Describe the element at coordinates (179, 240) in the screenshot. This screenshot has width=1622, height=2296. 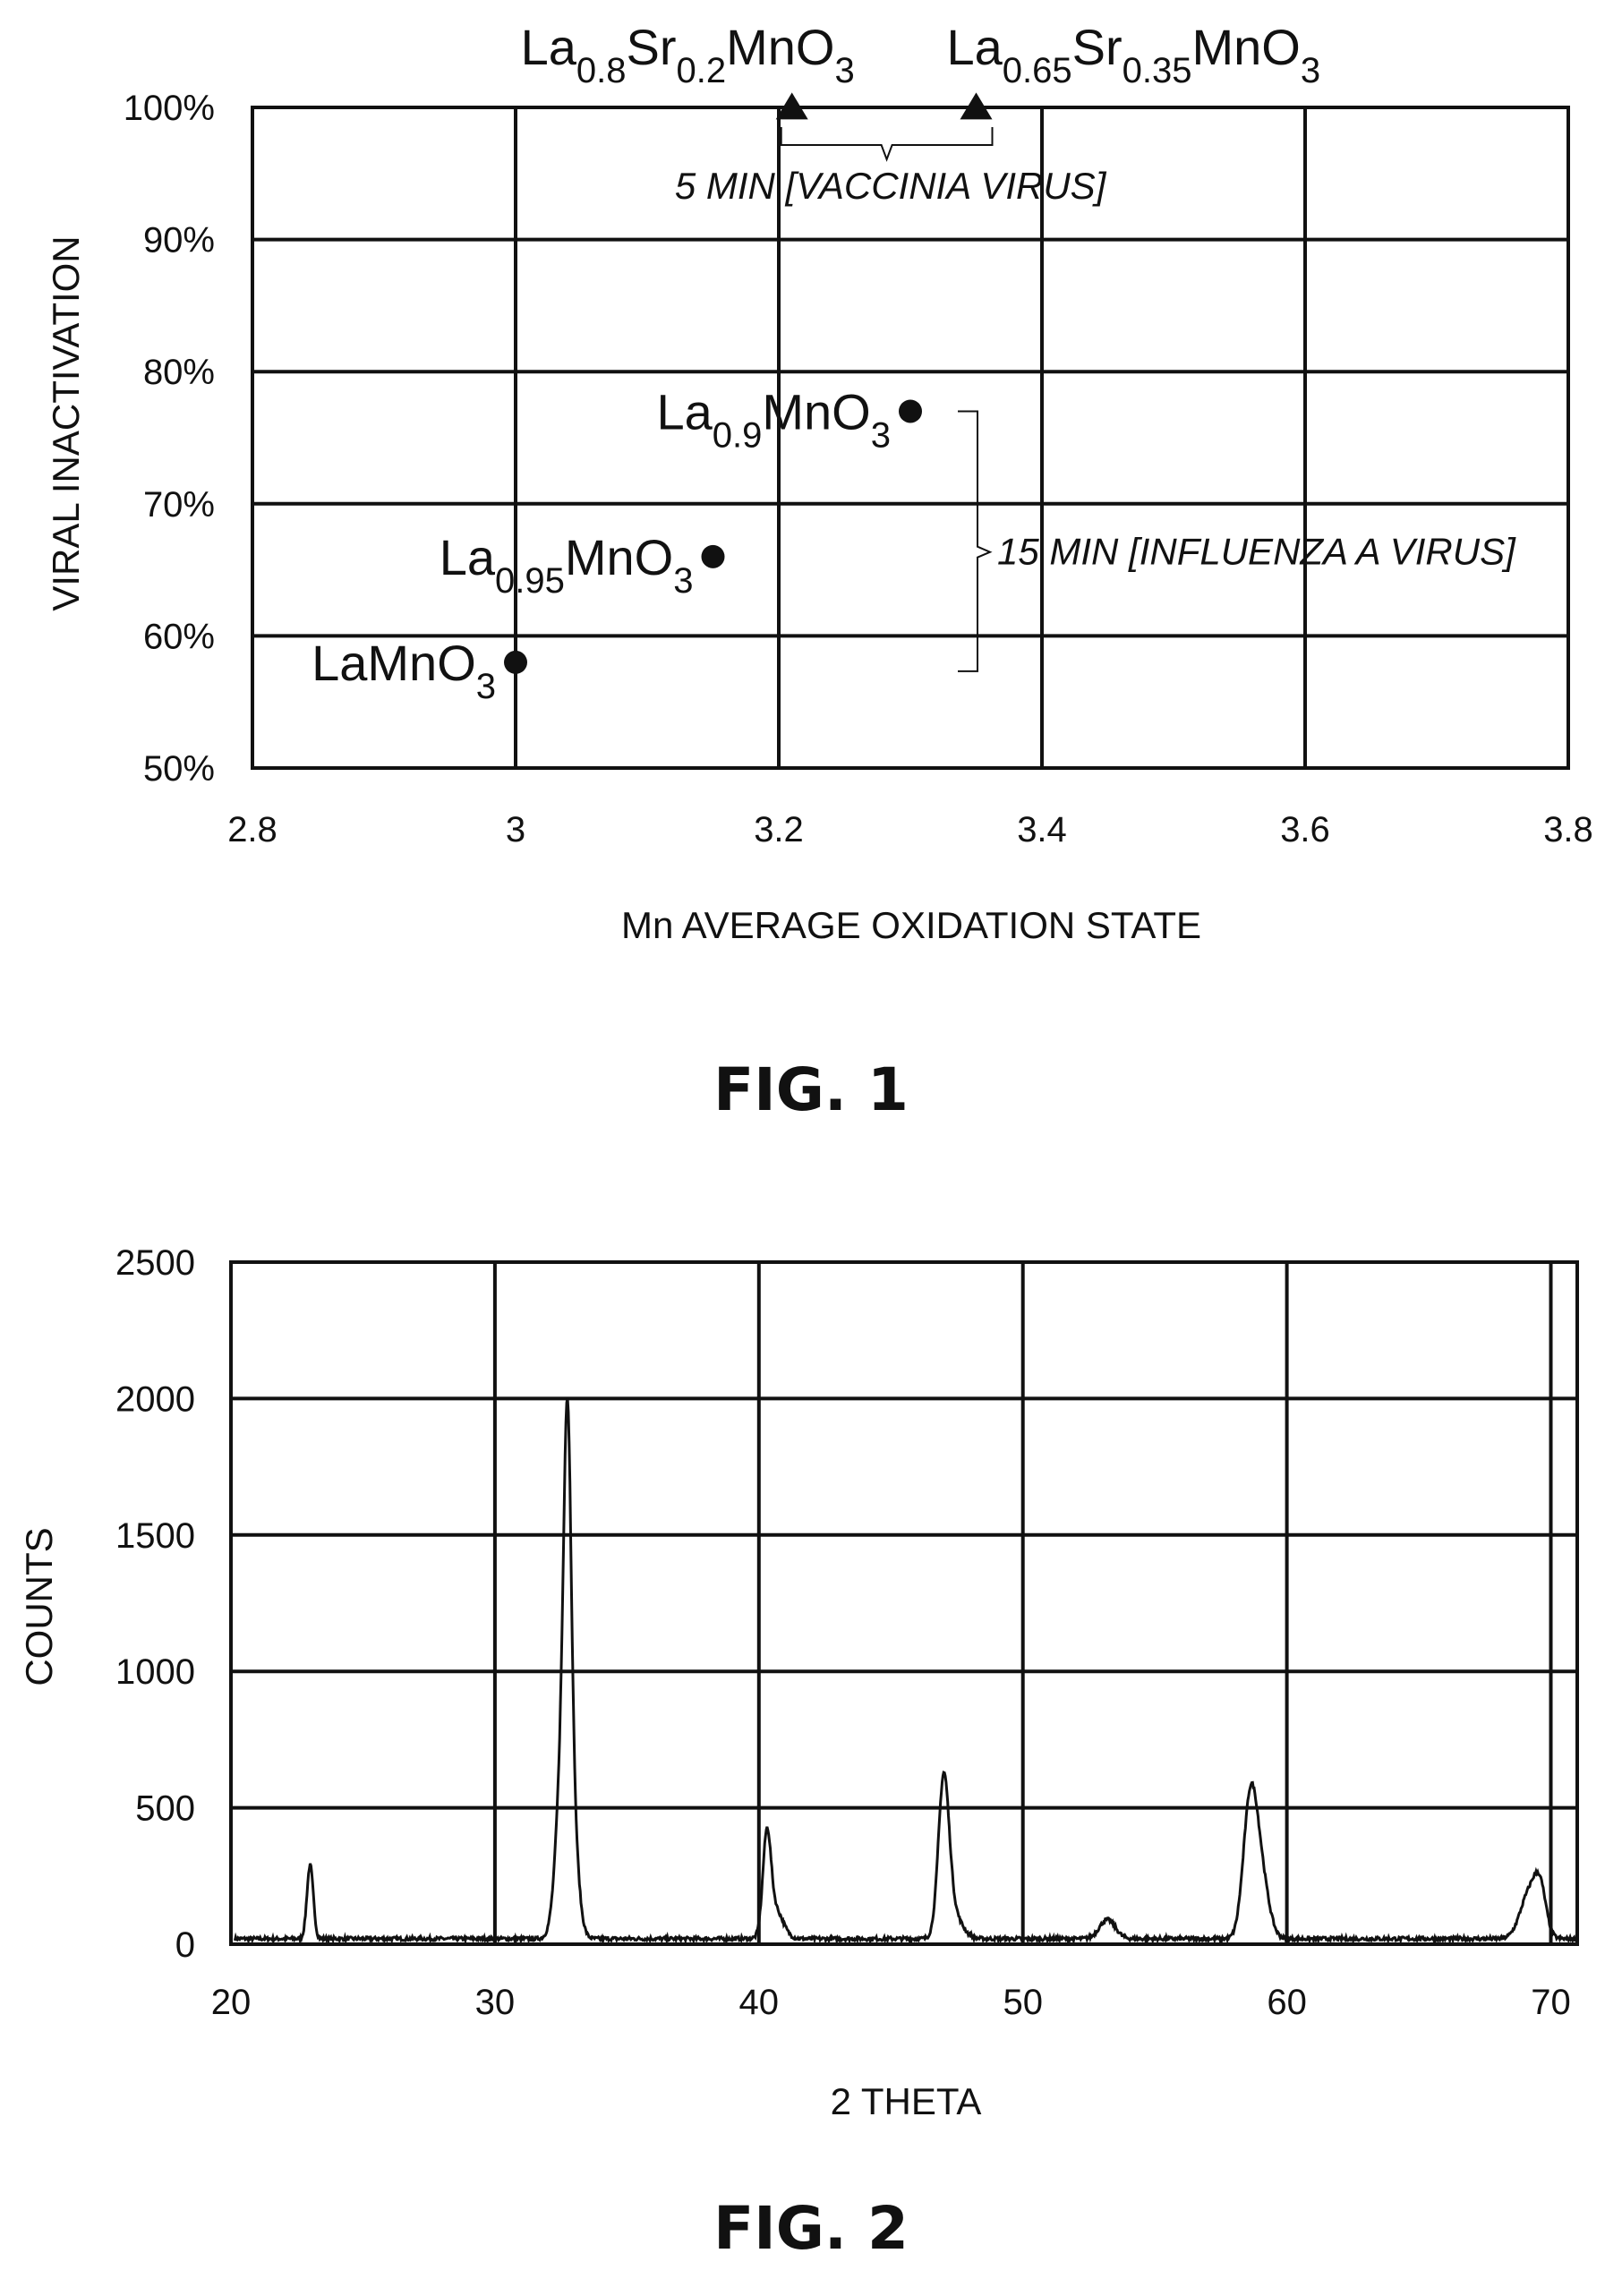
I see `fig1-y-tick-label: 90%` at that location.